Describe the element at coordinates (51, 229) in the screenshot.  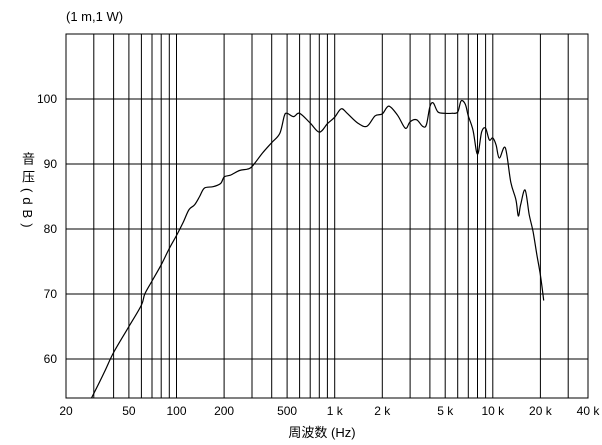
I see `y-tick-label: 80` at that location.